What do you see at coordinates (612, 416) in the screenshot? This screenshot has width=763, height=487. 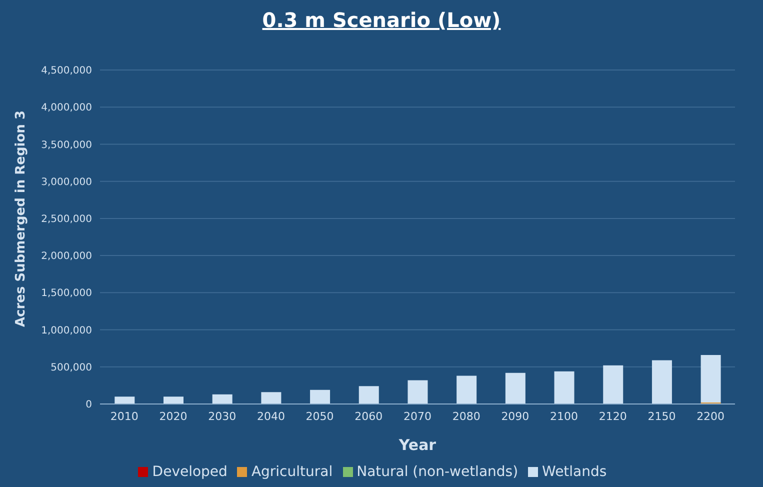 I see `x-tick-label: 2120` at bounding box center [612, 416].